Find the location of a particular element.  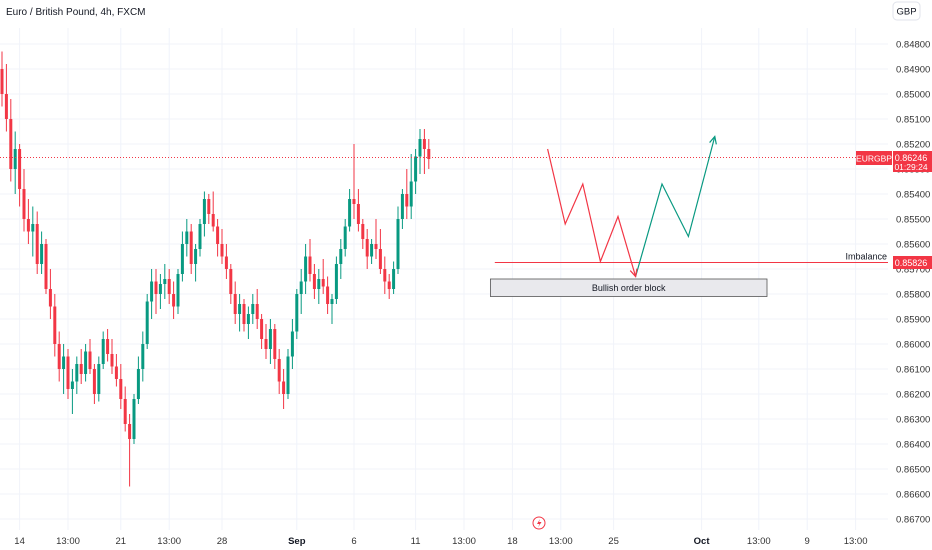

symbol-tag-text: EURGBP is located at coordinates (874, 159).